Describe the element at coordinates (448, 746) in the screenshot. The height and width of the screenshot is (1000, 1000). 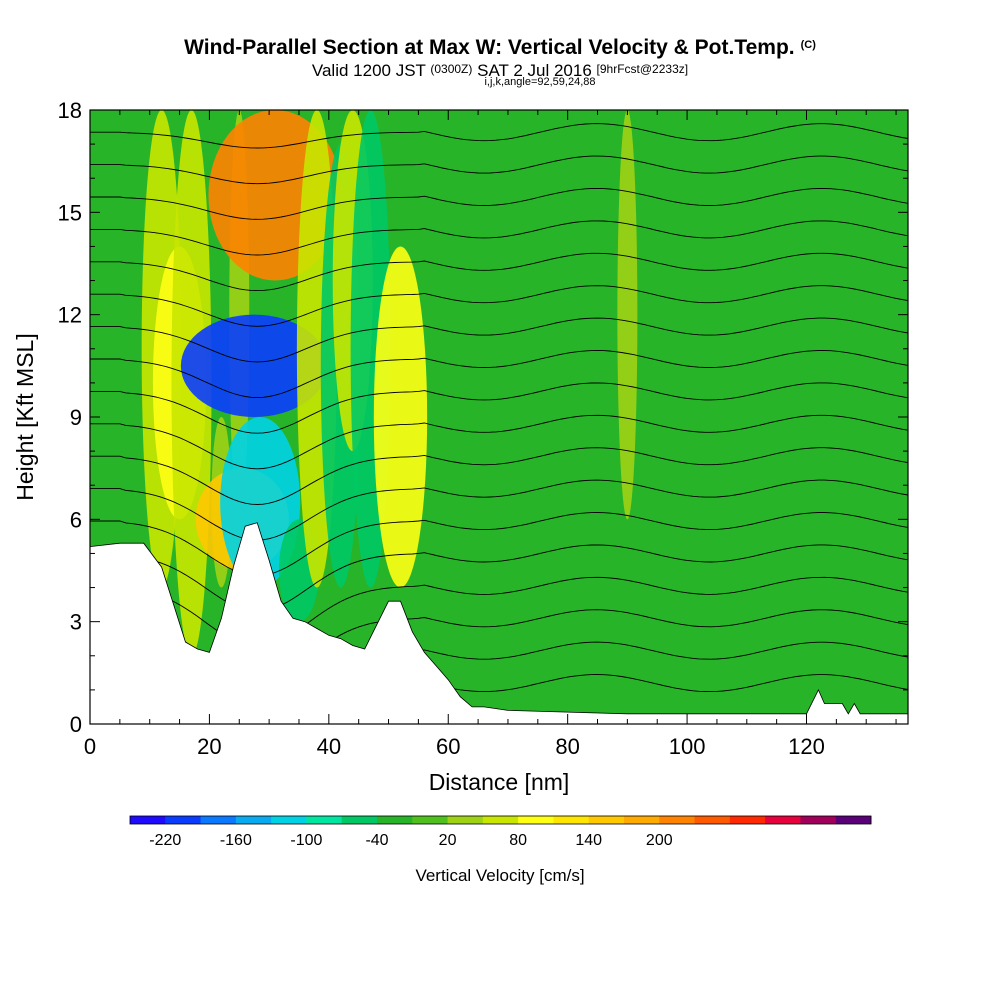
I see `x-tick-label: 60` at that location.